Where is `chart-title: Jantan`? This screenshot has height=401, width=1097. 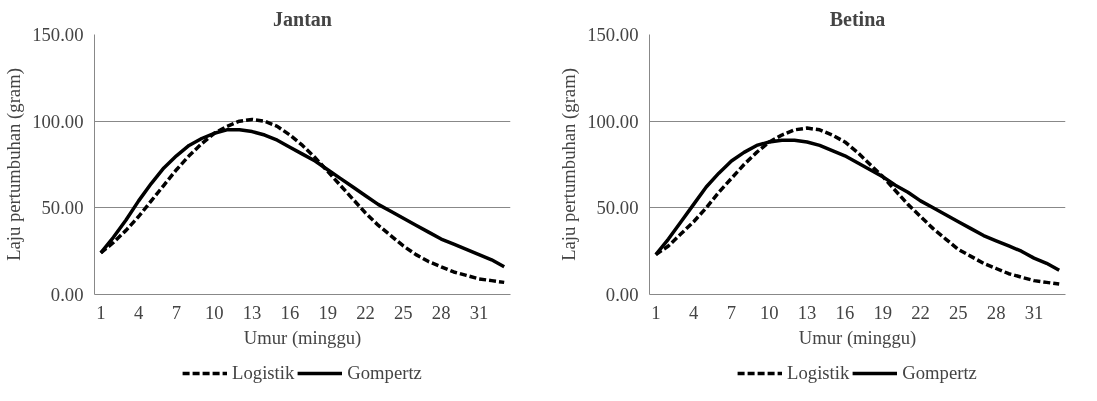
chart-title: Jantan is located at coordinates (302, 18).